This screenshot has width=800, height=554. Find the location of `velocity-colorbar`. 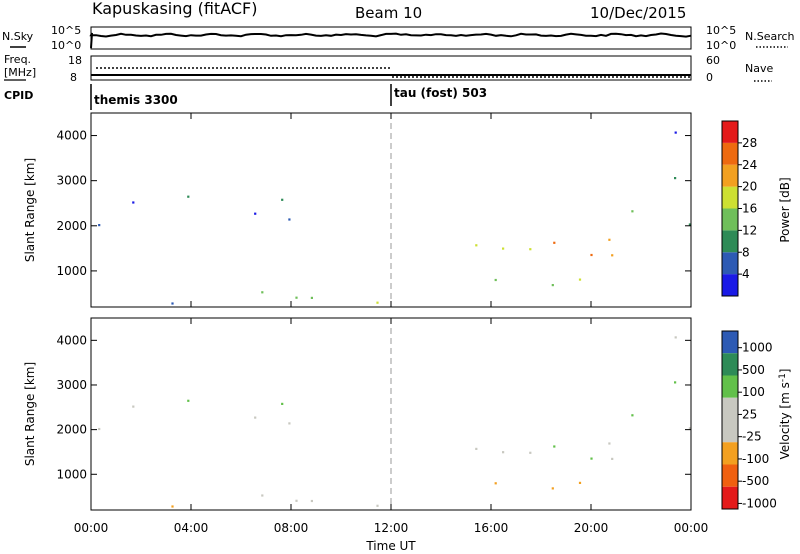

velocity-colorbar is located at coordinates (730, 420).